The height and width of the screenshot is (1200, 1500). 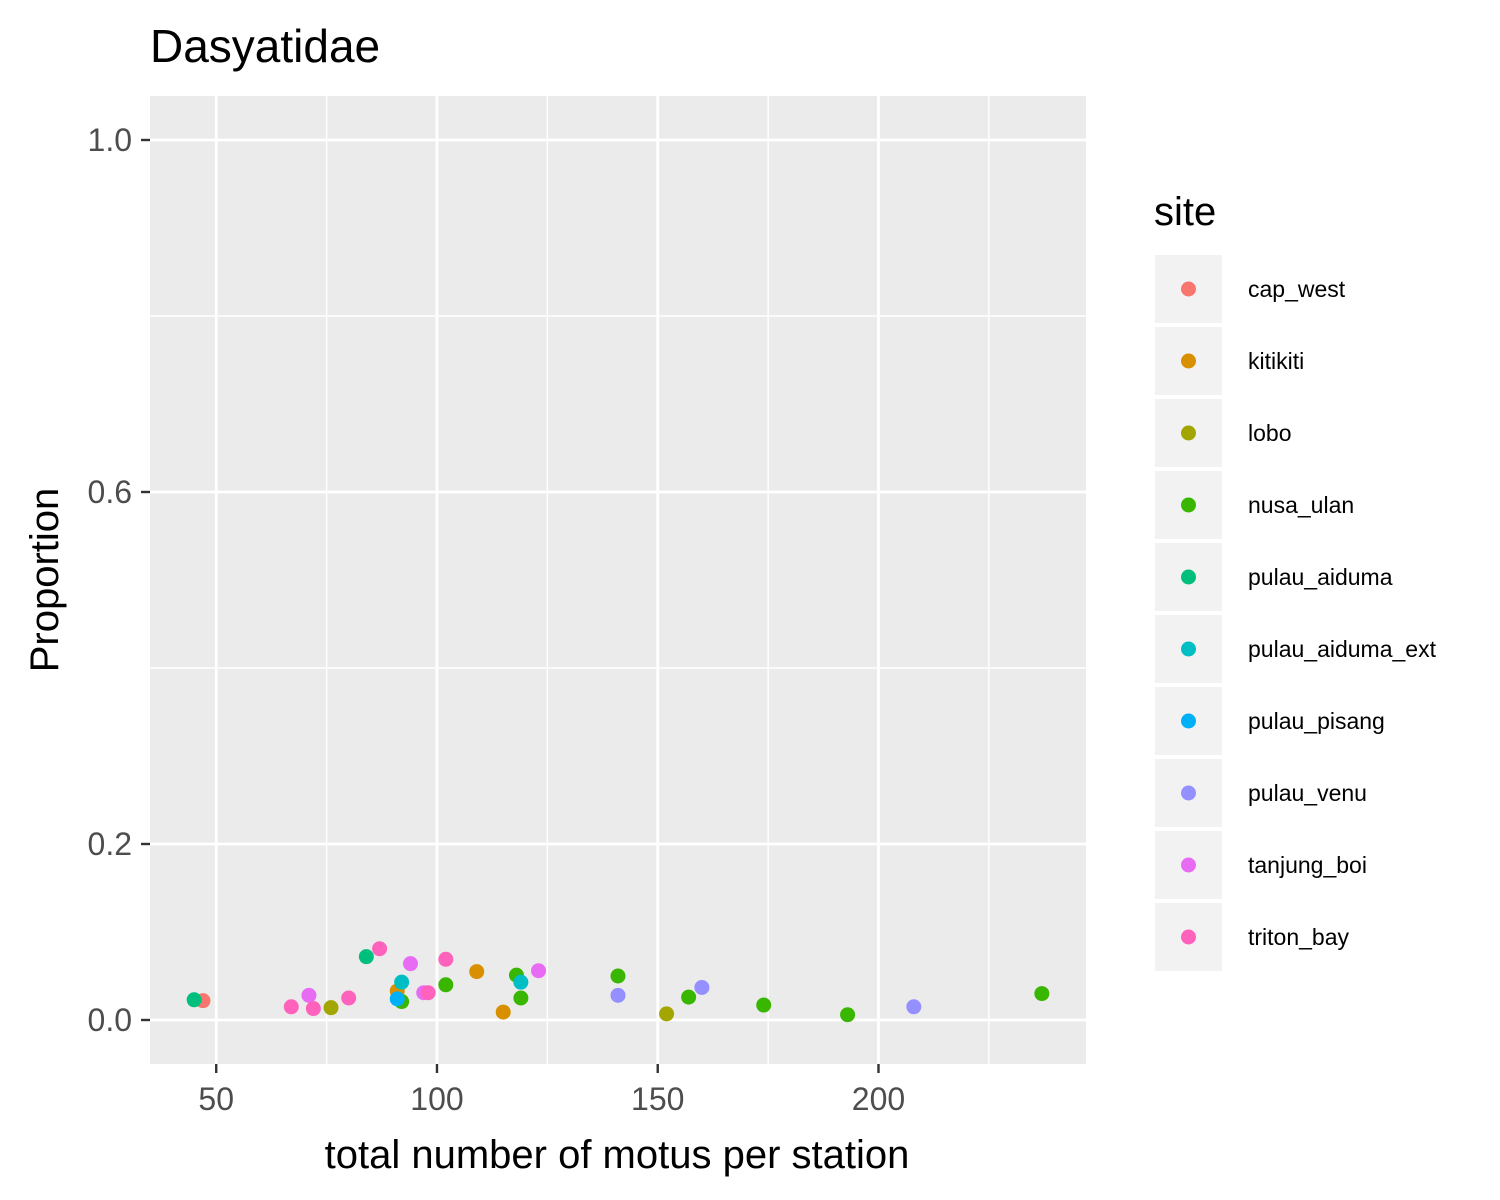 I want to click on legend-item: triton_bay, so click(x=1252, y=937).